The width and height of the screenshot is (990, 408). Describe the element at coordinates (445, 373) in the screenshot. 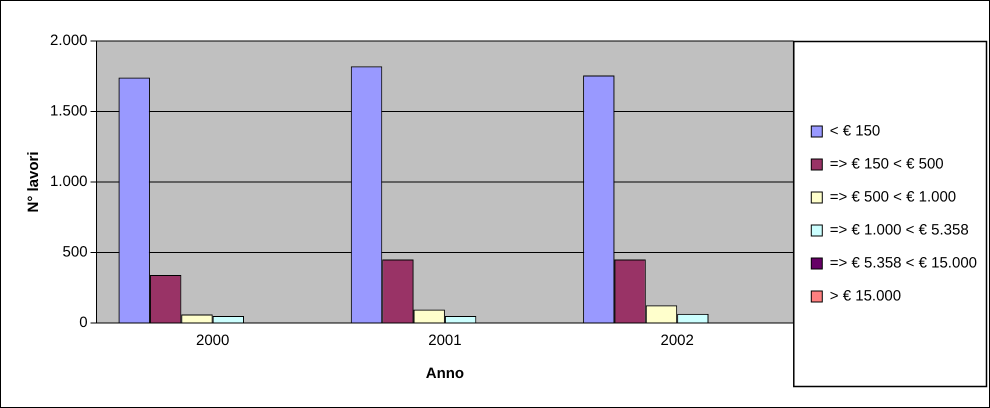

I see `x-axis-title: Anno` at that location.